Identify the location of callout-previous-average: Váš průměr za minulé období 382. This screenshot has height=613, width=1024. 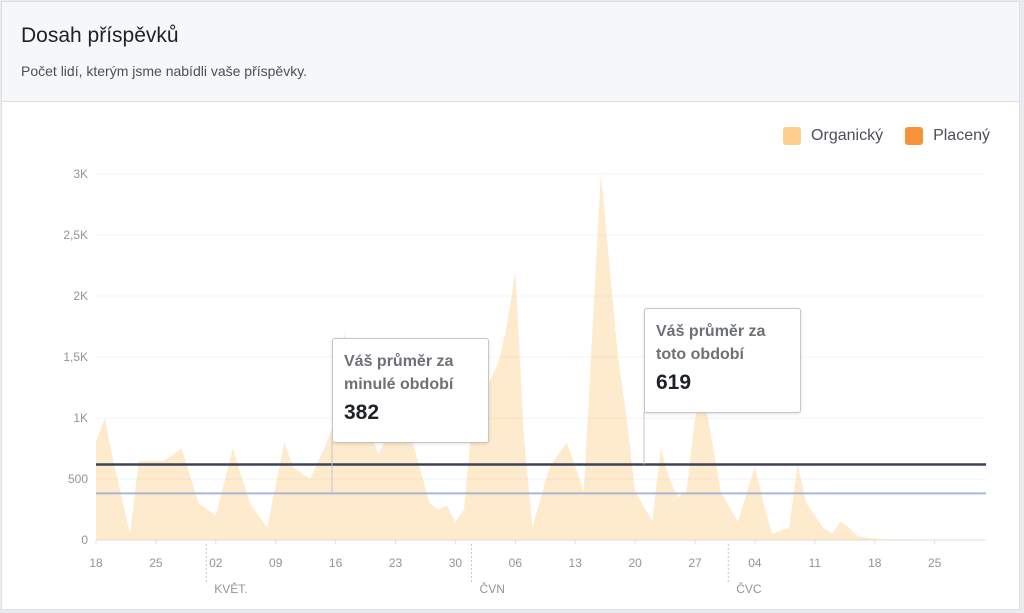
(410, 390).